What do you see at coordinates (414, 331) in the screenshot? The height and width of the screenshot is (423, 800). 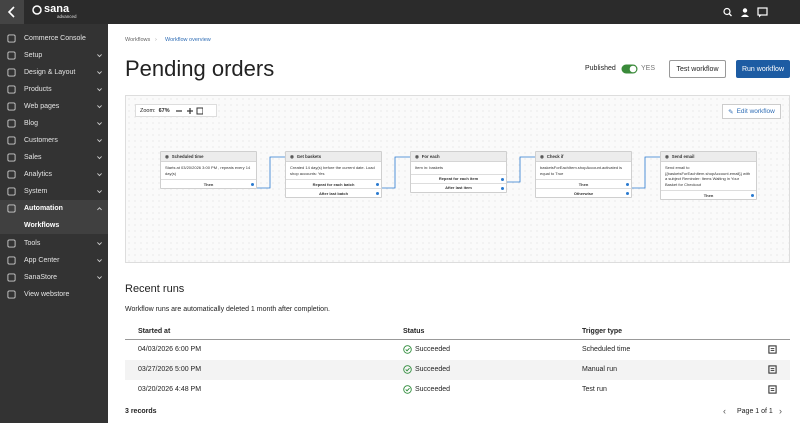 I see `column-header: Status` at bounding box center [414, 331].